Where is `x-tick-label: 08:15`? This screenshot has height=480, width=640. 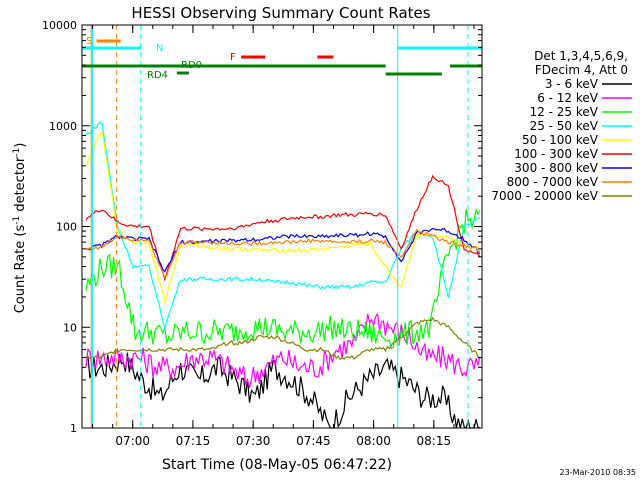
x-tick-label: 08:15 is located at coordinates (434, 441).